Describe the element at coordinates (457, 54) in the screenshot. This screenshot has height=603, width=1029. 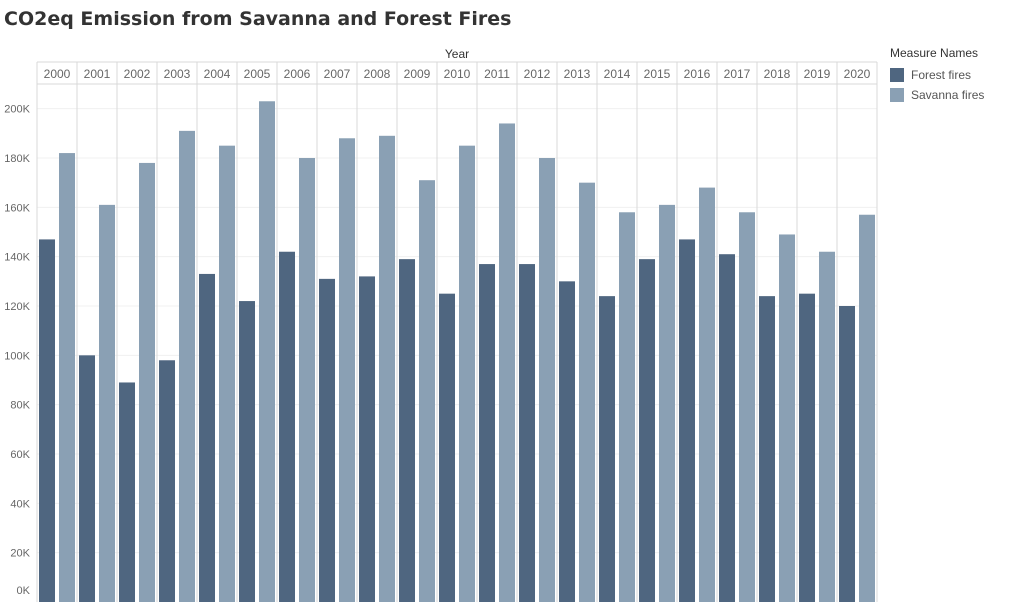
I see `column-header-label: Year` at that location.